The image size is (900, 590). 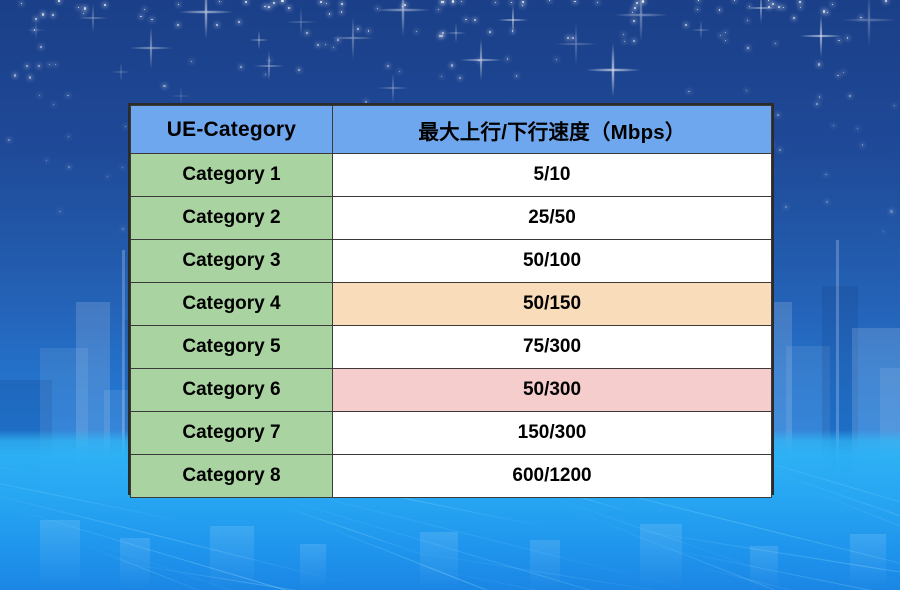 What do you see at coordinates (552, 347) in the screenshot?
I see `cell-max-rate: 75/300` at bounding box center [552, 347].